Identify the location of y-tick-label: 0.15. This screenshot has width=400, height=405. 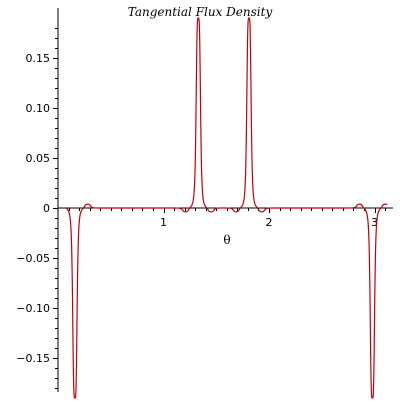
(38, 58).